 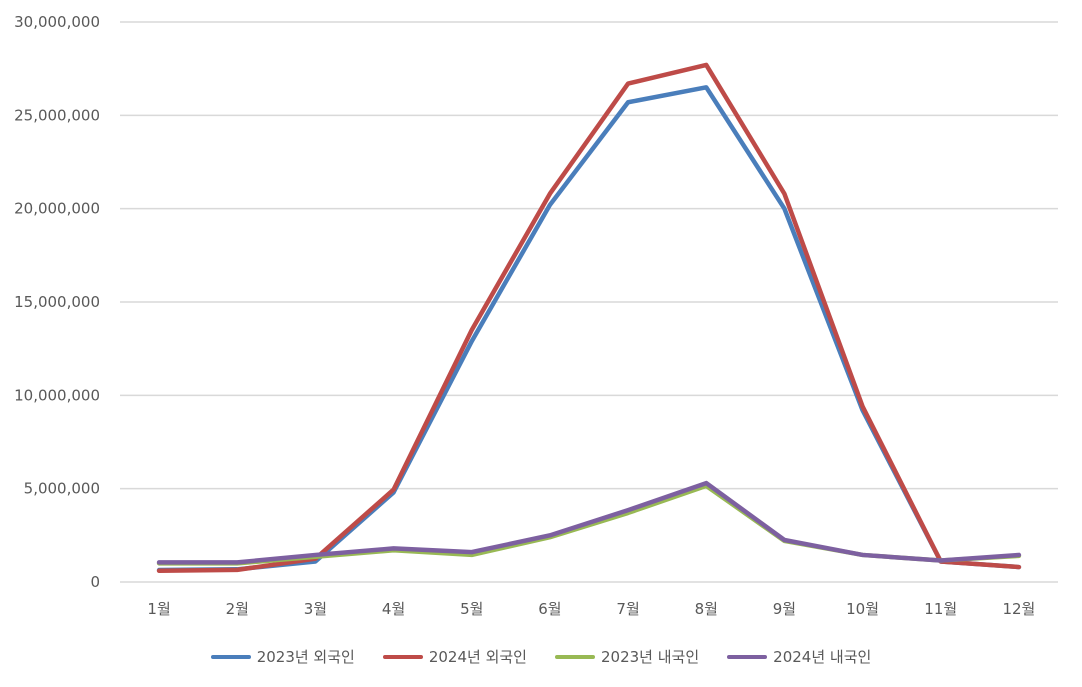 What do you see at coordinates (57, 209) in the screenshot?
I see `y-tick-label: 20,000,000` at bounding box center [57, 209].